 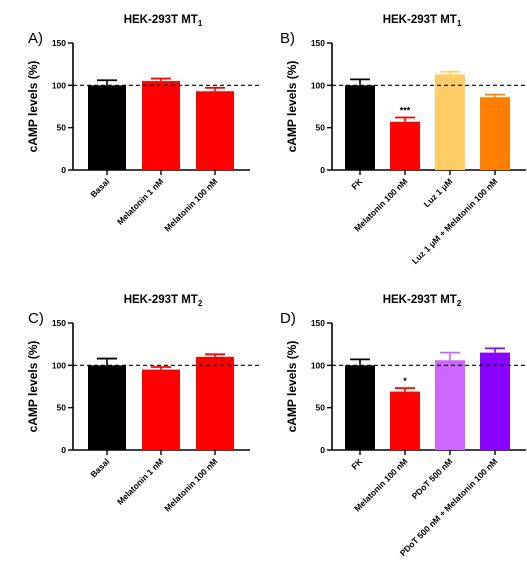 I want to click on x-tick-label: Luz 1 μM + Melatonin 100 nM, so click(x=455, y=221).